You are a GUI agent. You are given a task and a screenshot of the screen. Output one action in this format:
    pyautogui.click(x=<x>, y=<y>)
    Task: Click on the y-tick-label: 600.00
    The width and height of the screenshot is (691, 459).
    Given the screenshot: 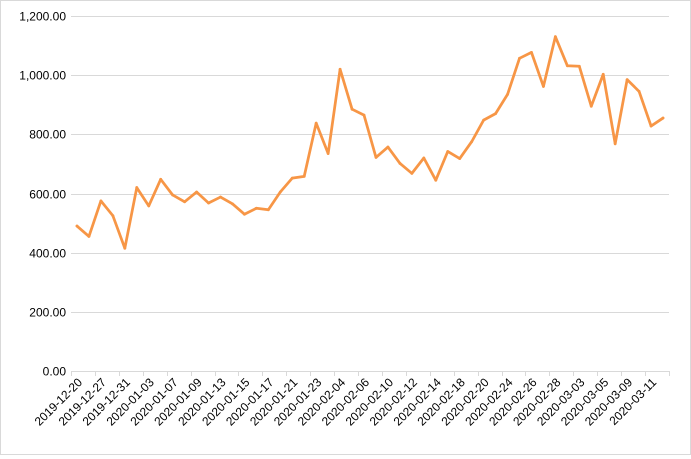 What is the action you would take?
    pyautogui.click(x=47, y=195)
    